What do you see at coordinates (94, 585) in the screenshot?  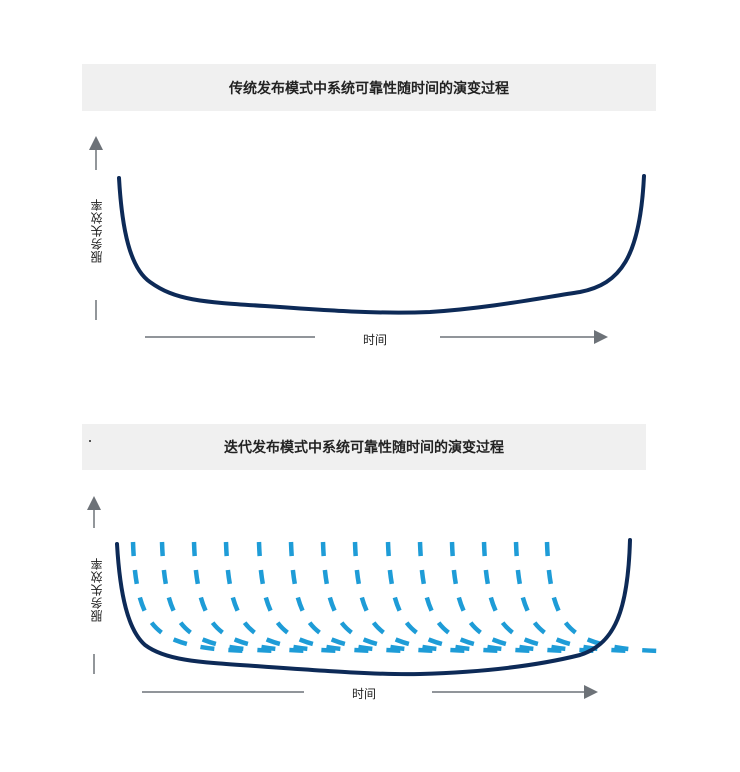 I see `bottom-y-axis` at bounding box center [94, 585].